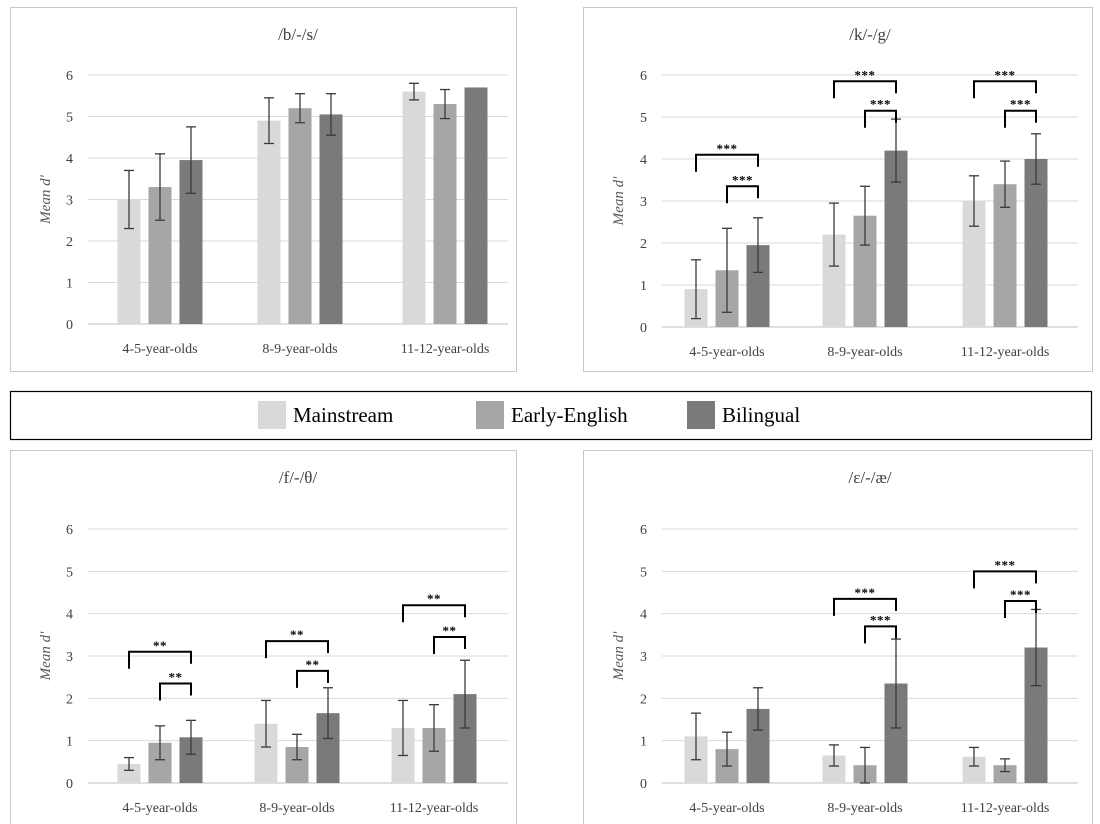 The width and height of the screenshot is (1100, 824). What do you see at coordinates (869, 477) in the screenshot?
I see `chart-title: /ε/-/æ/` at bounding box center [869, 477].